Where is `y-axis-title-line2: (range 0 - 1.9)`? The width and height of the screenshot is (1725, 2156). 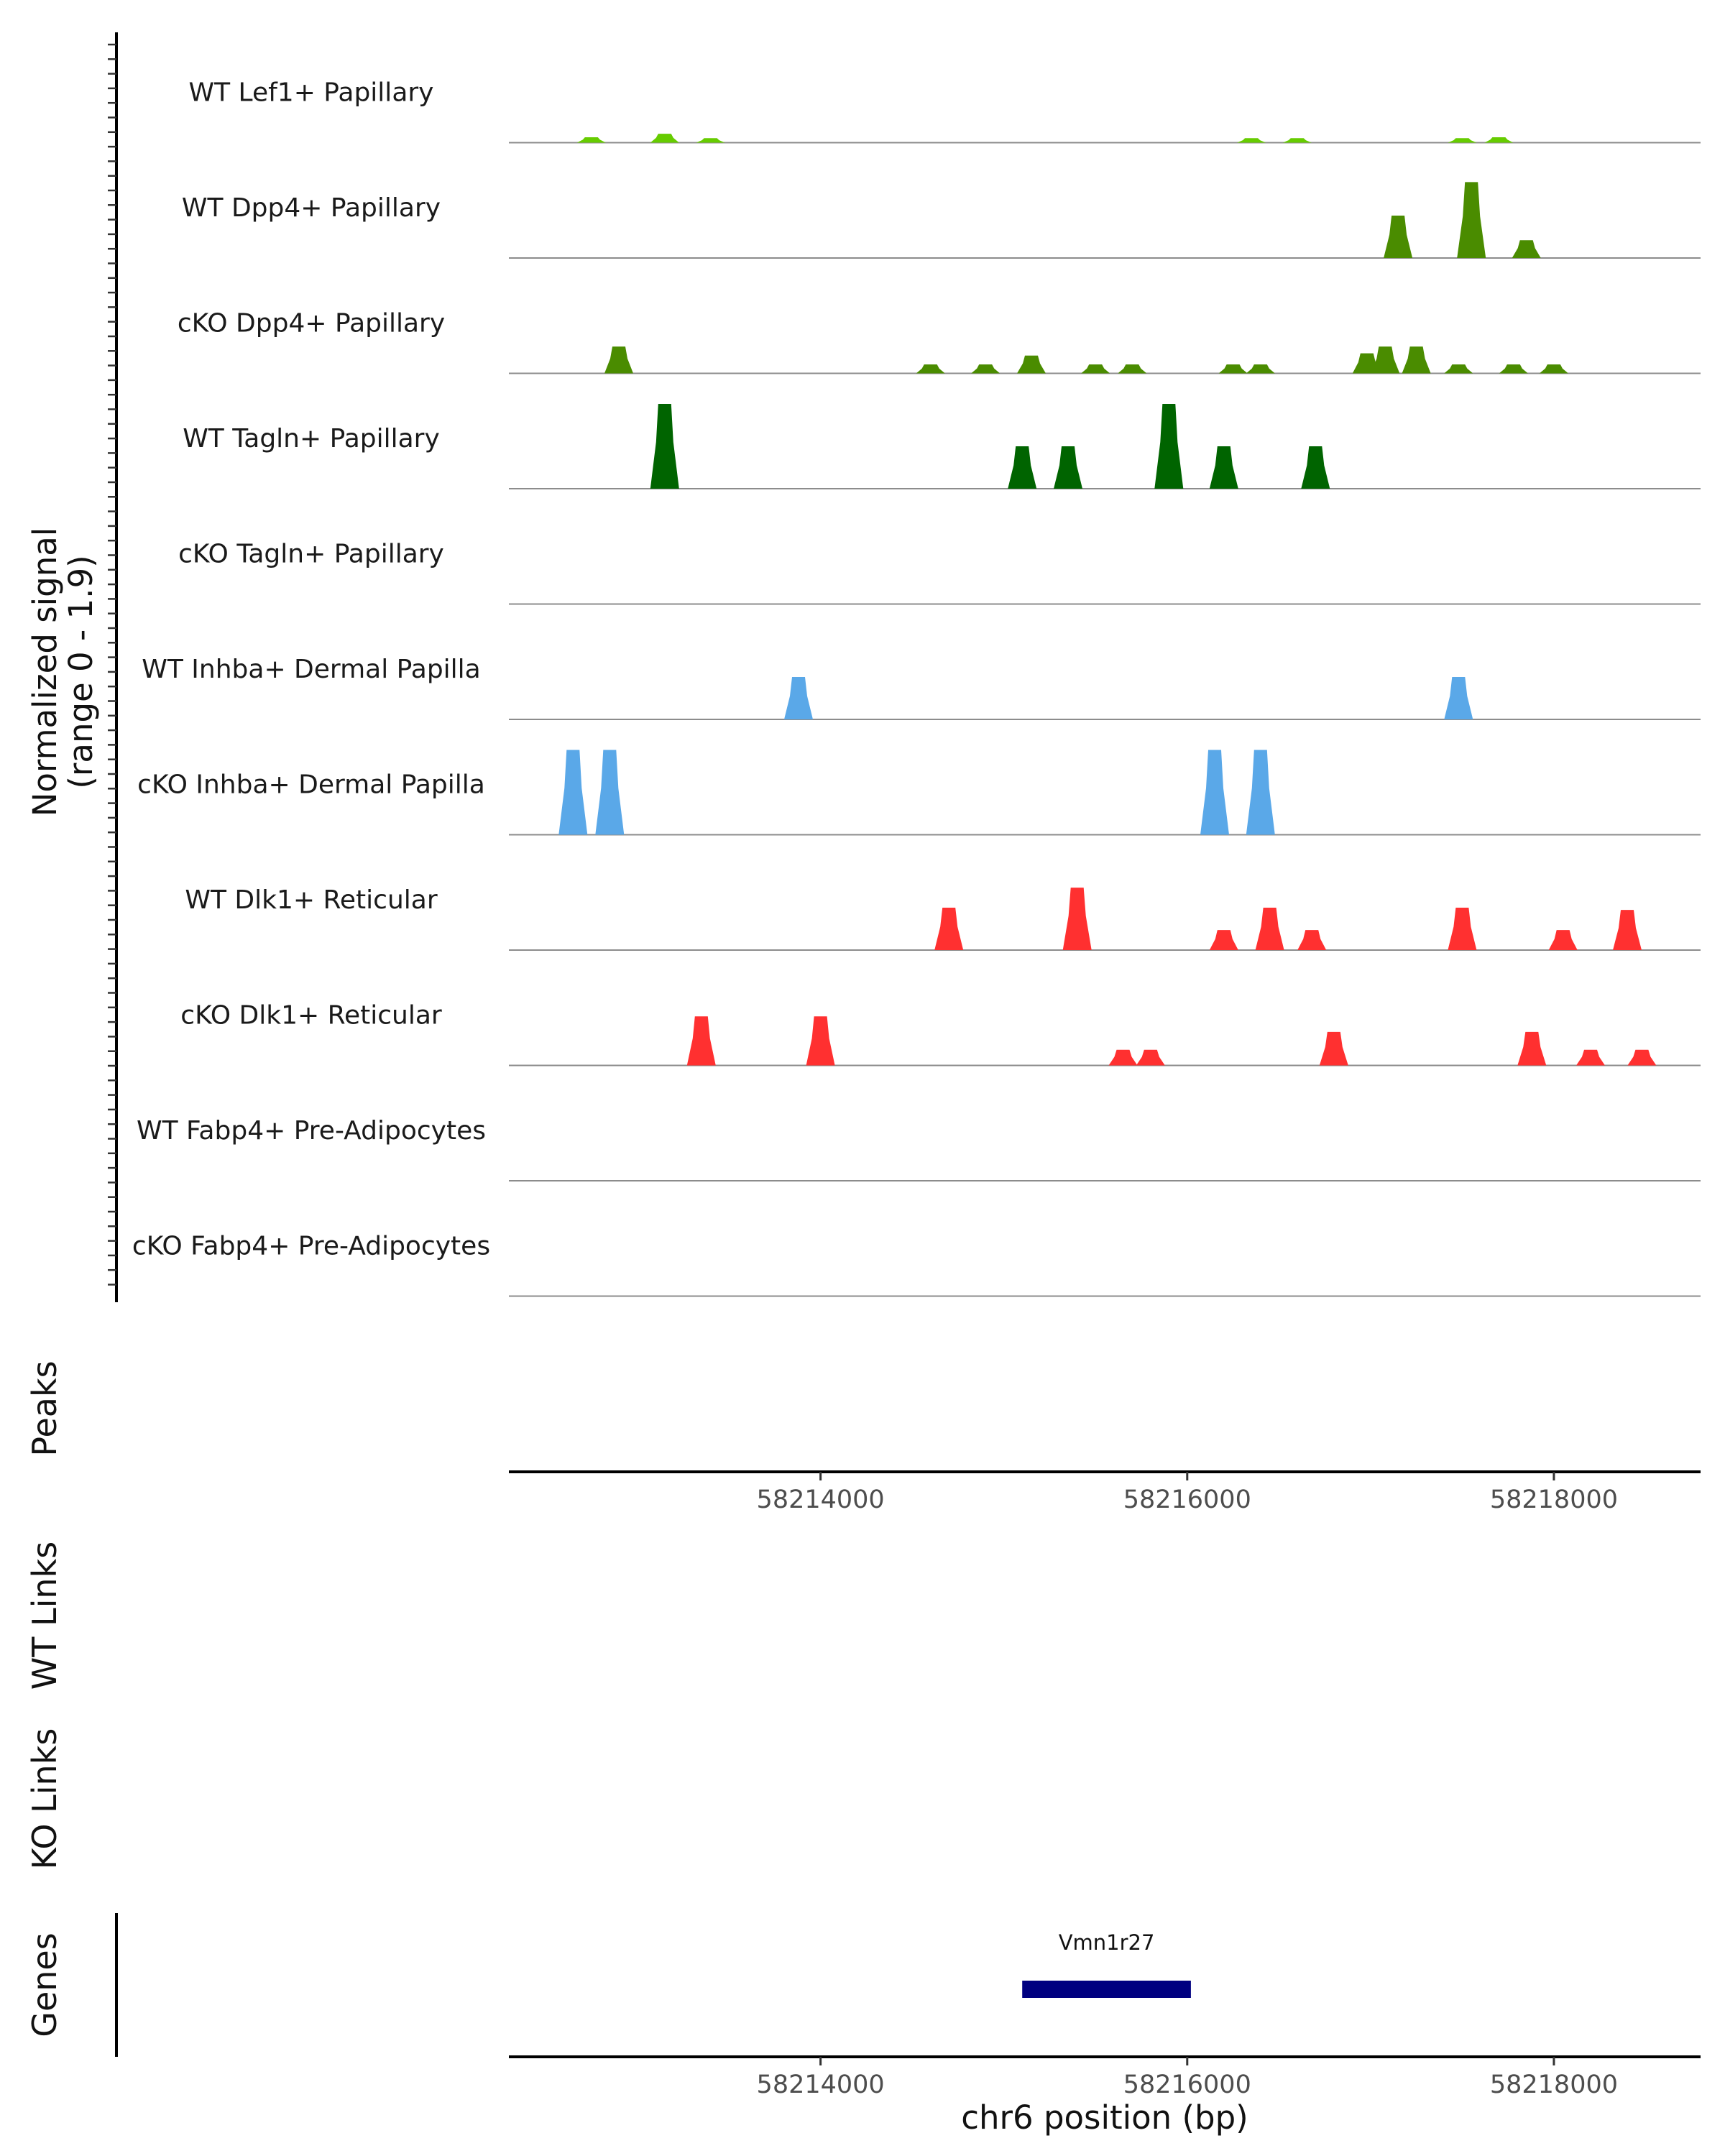
y-axis-title-line2: (range 0 - 1.9) is located at coordinates (81, 671).